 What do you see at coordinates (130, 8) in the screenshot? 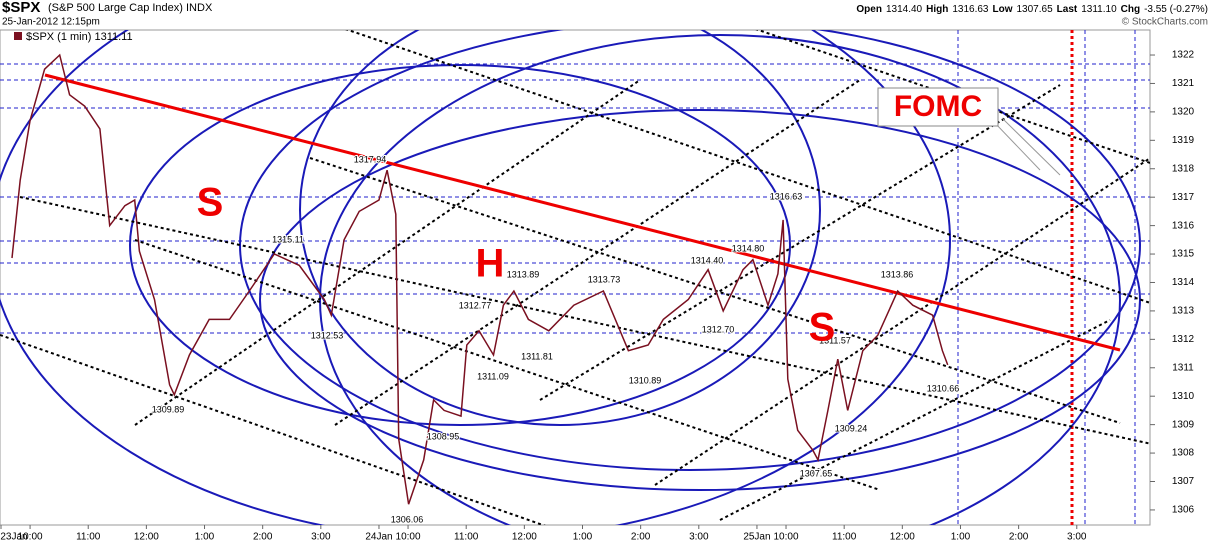
I see `index-name: (S&P 500 Large Cap Index) INDX` at bounding box center [130, 8].